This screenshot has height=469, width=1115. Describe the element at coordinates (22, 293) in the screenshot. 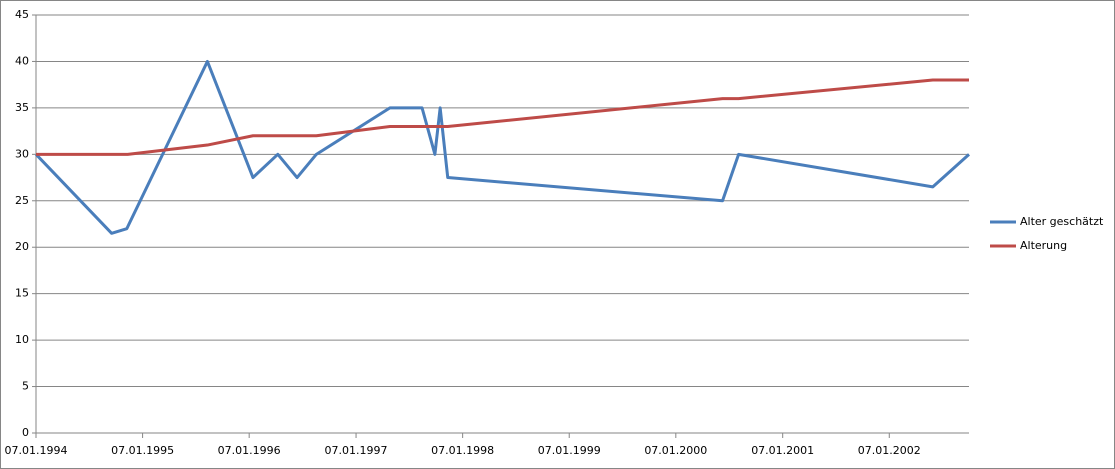

I see `y-tick-label: 15` at that location.